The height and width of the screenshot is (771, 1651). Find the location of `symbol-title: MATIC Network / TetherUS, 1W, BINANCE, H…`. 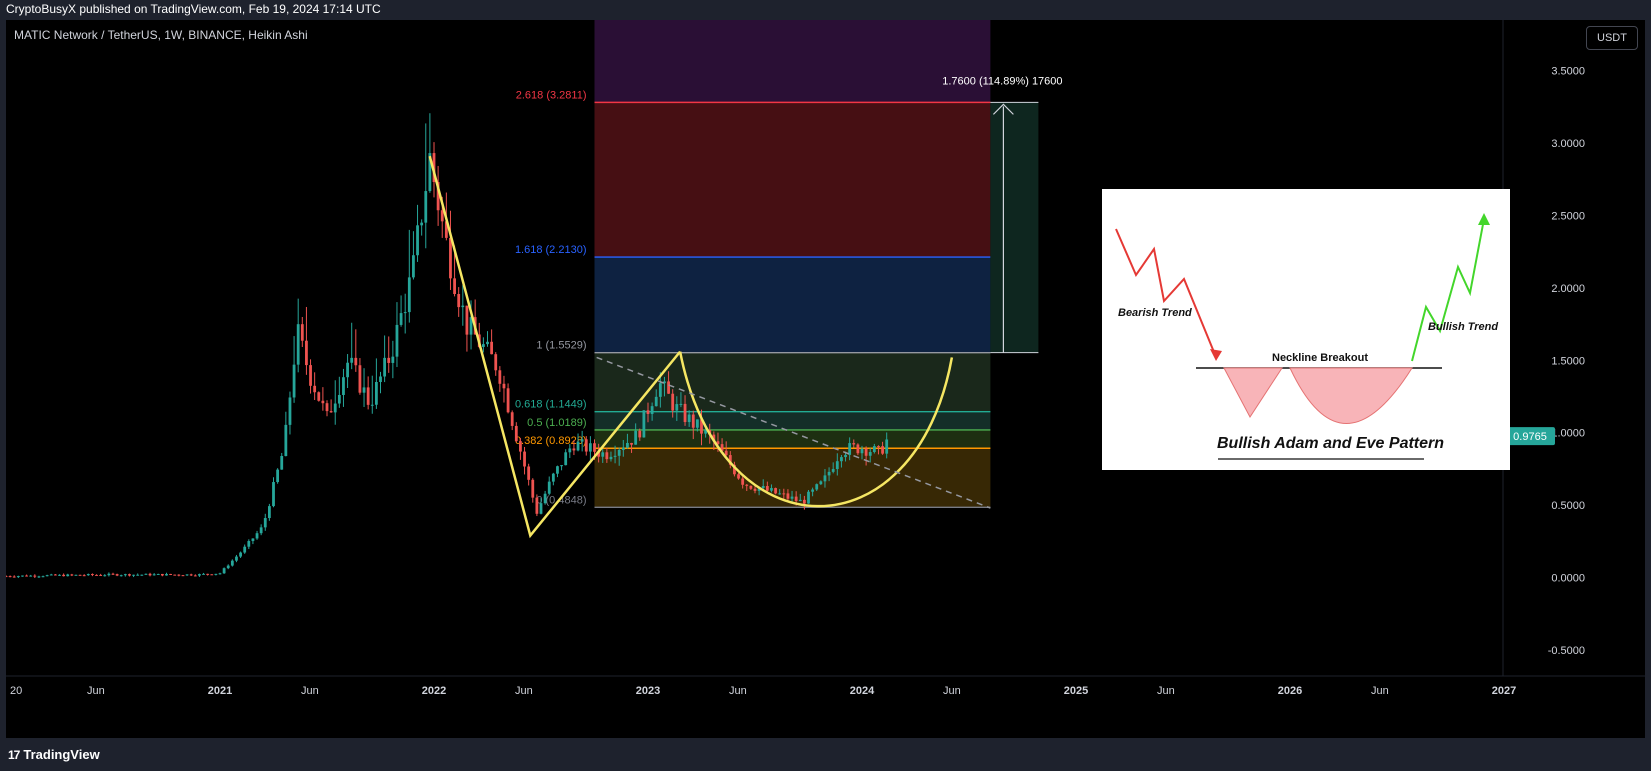

symbol-title: MATIC Network / TetherUS, 1W, BINANCE, H… is located at coordinates (161, 35).